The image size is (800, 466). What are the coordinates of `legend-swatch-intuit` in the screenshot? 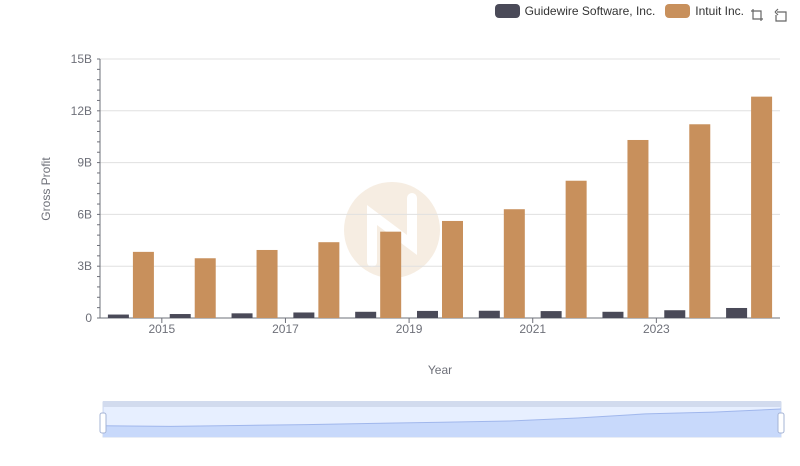 It's located at (678, 11).